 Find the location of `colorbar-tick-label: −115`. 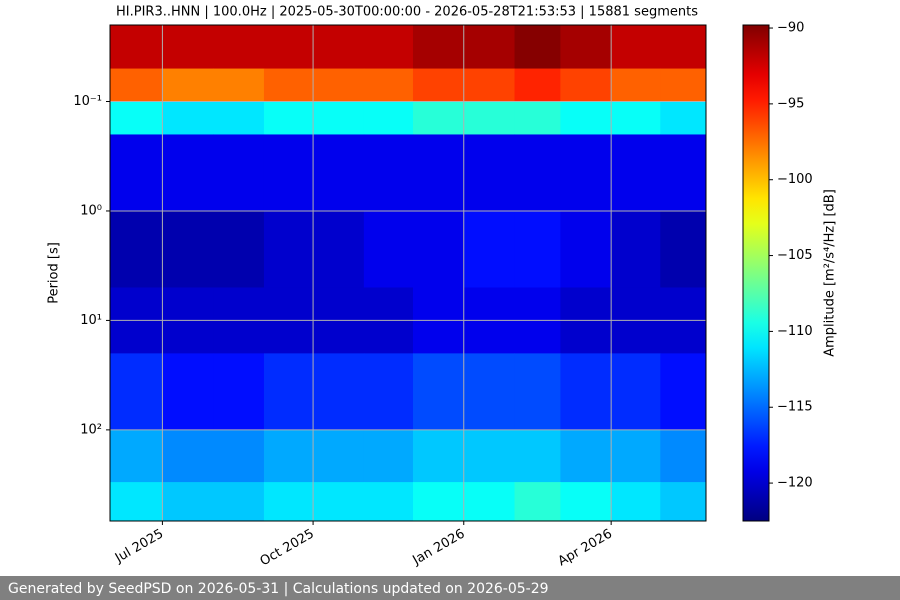

colorbar-tick-label: −115 is located at coordinates (795, 407).